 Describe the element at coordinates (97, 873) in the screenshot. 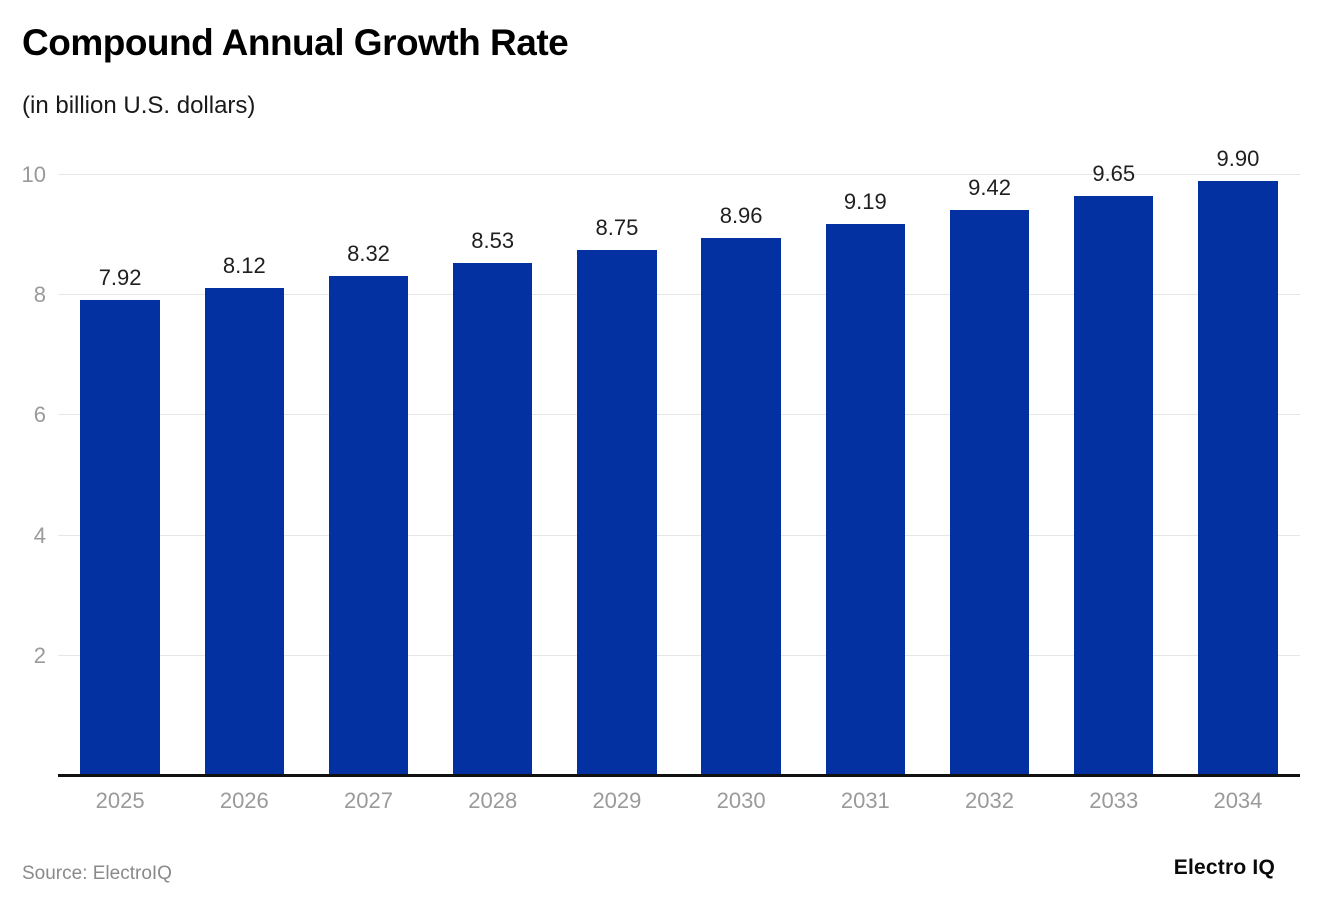

I see `source-note: Source: ElectroIQ` at that location.